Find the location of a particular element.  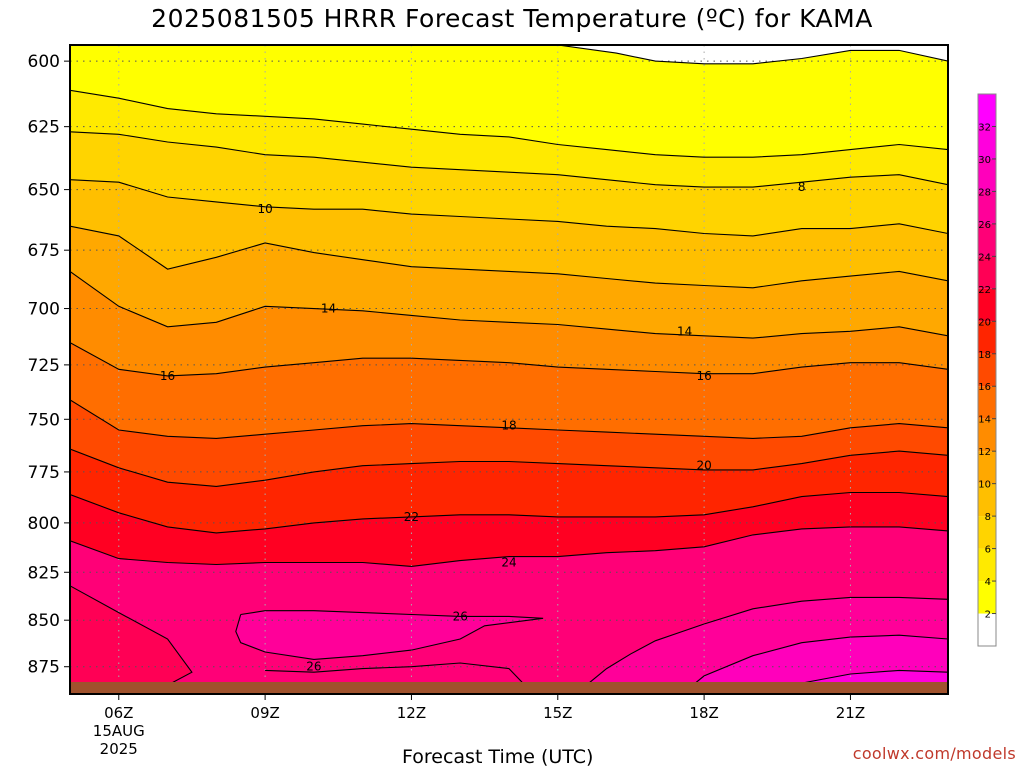

contour-label-8c-1: 8 is located at coordinates (802, 187).